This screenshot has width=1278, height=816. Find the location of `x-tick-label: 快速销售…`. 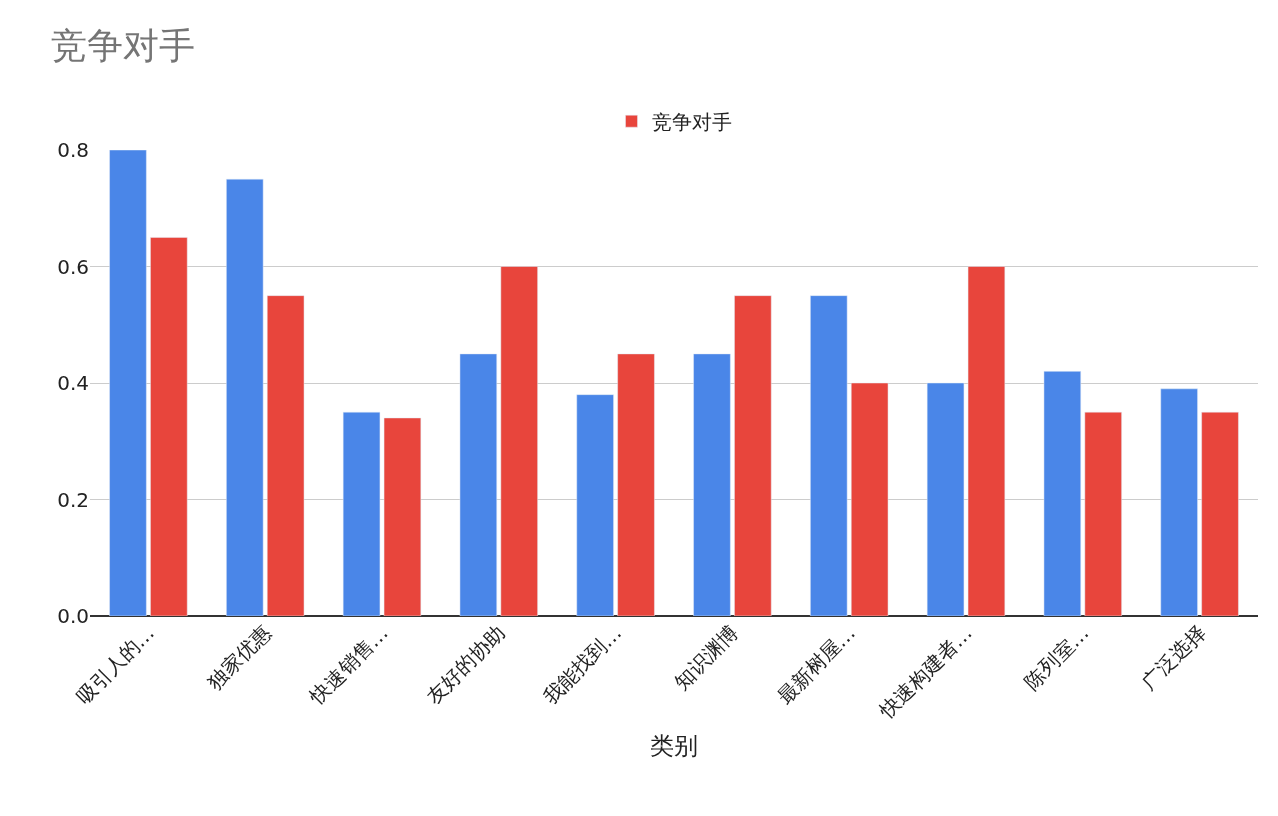

x-tick-label: 快速销售… is located at coordinates (348, 665).